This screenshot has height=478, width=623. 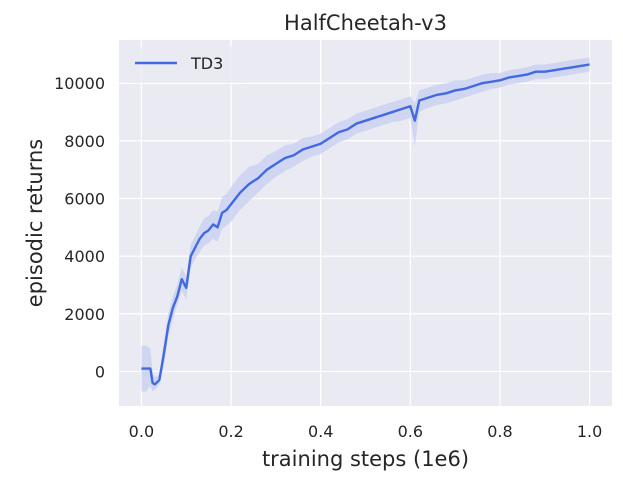 What do you see at coordinates (499, 431) in the screenshot?
I see `x-tick-label: 0.8` at bounding box center [499, 431].